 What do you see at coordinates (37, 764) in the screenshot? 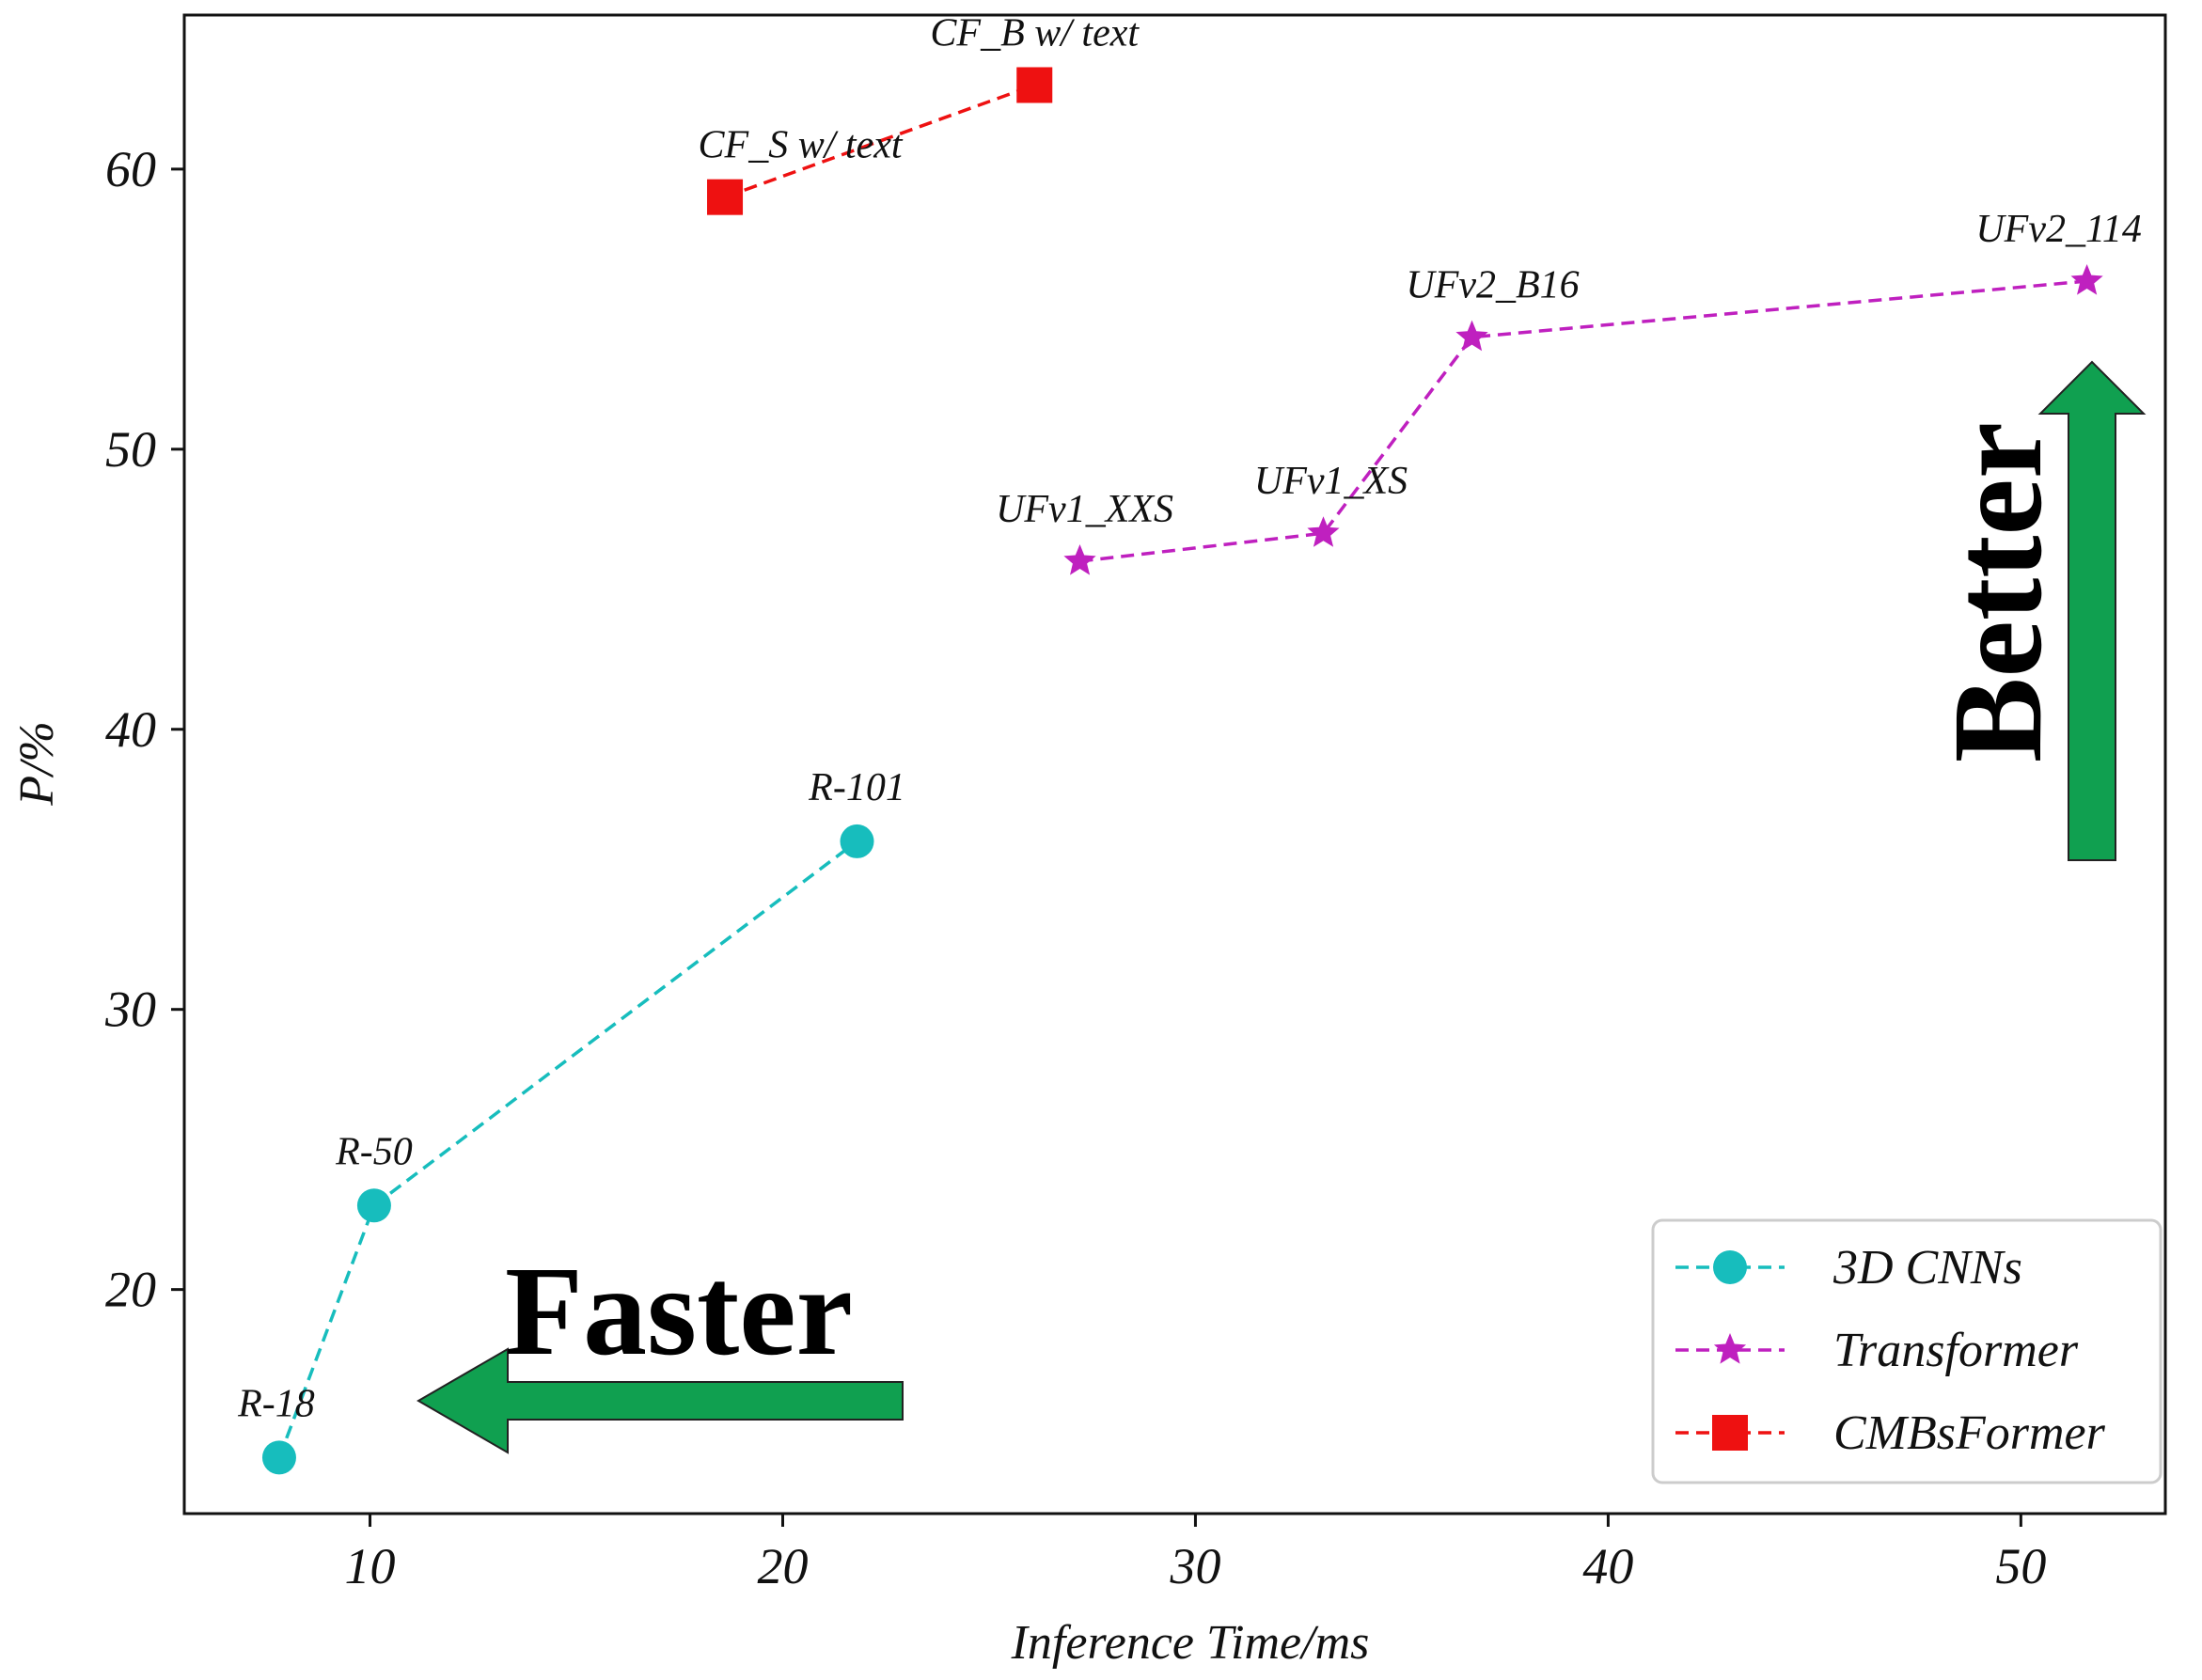
I see `y-axis-label: P/%` at bounding box center [37, 764].